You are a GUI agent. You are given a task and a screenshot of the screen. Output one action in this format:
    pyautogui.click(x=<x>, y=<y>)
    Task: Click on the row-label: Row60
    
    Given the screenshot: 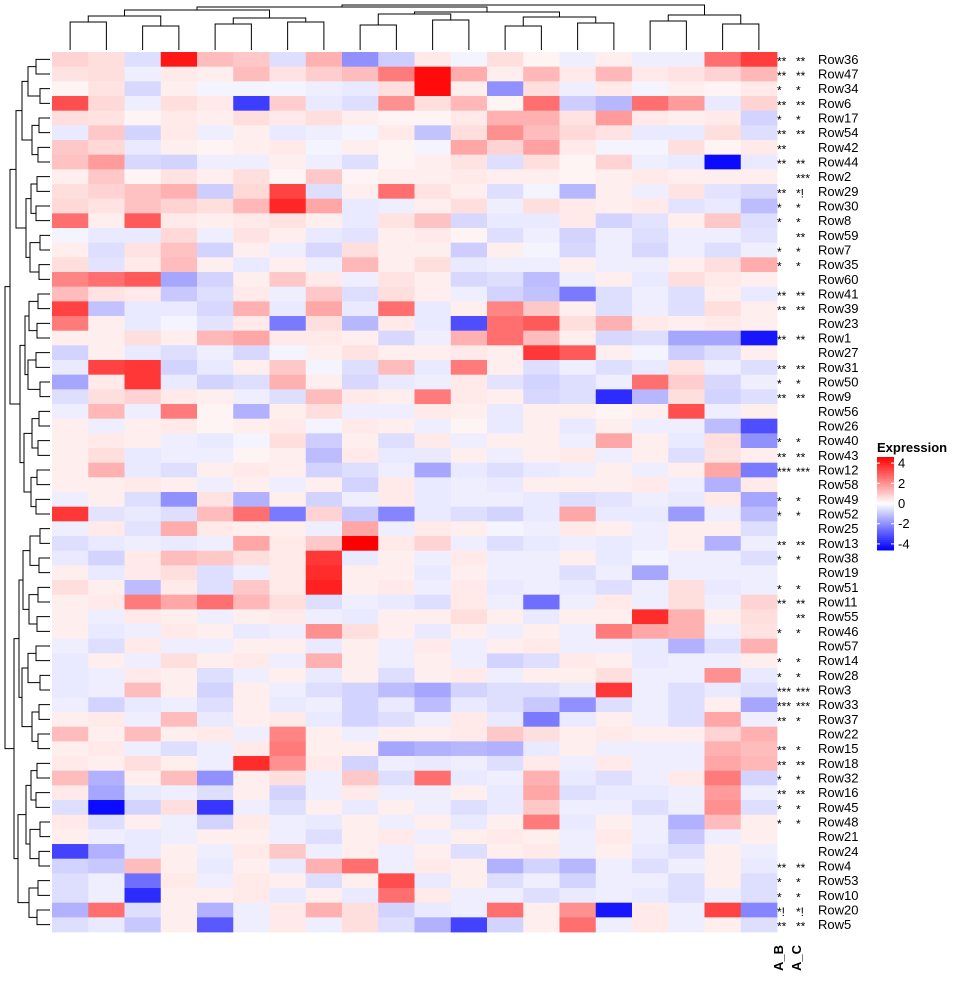 What is the action you would take?
    pyautogui.click(x=838, y=279)
    